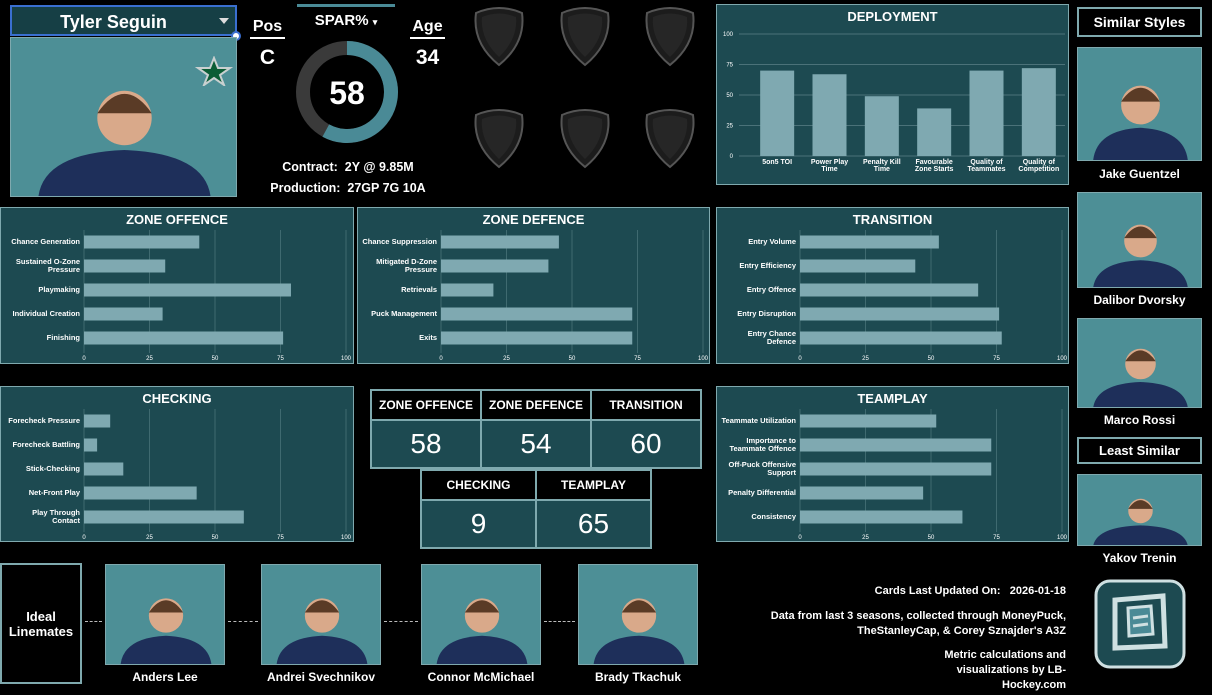 The image size is (1212, 695). I want to click on least-similar-title: Least Similar, so click(1139, 450).